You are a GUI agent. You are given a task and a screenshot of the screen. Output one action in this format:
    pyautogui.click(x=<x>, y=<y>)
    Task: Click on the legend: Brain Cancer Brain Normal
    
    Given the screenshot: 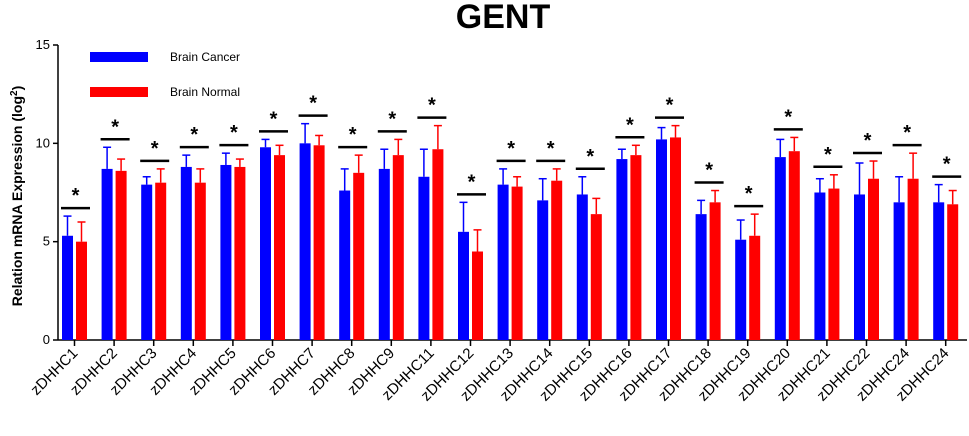 What is the action you would take?
    pyautogui.click(x=165, y=74)
    